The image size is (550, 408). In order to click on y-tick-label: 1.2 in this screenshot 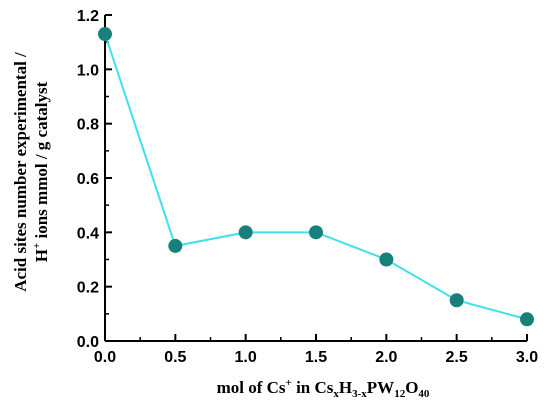, I will do `click(88, 16)`.